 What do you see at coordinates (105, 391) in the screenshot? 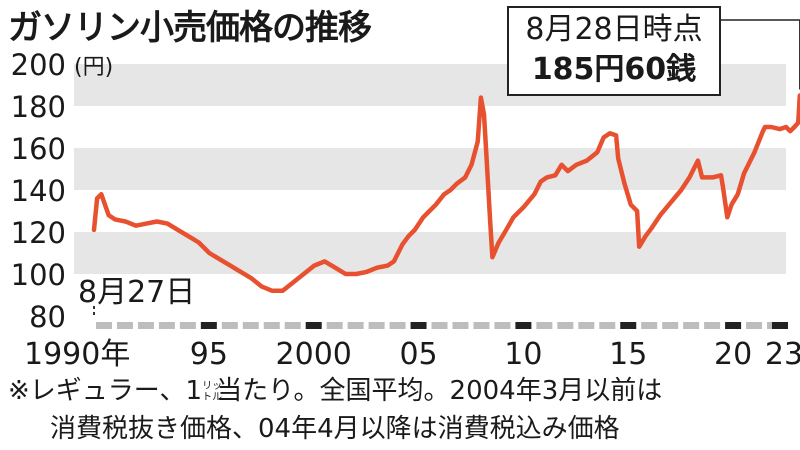
I see `footnote-text-a: ※レギュラー、1` at bounding box center [105, 391].